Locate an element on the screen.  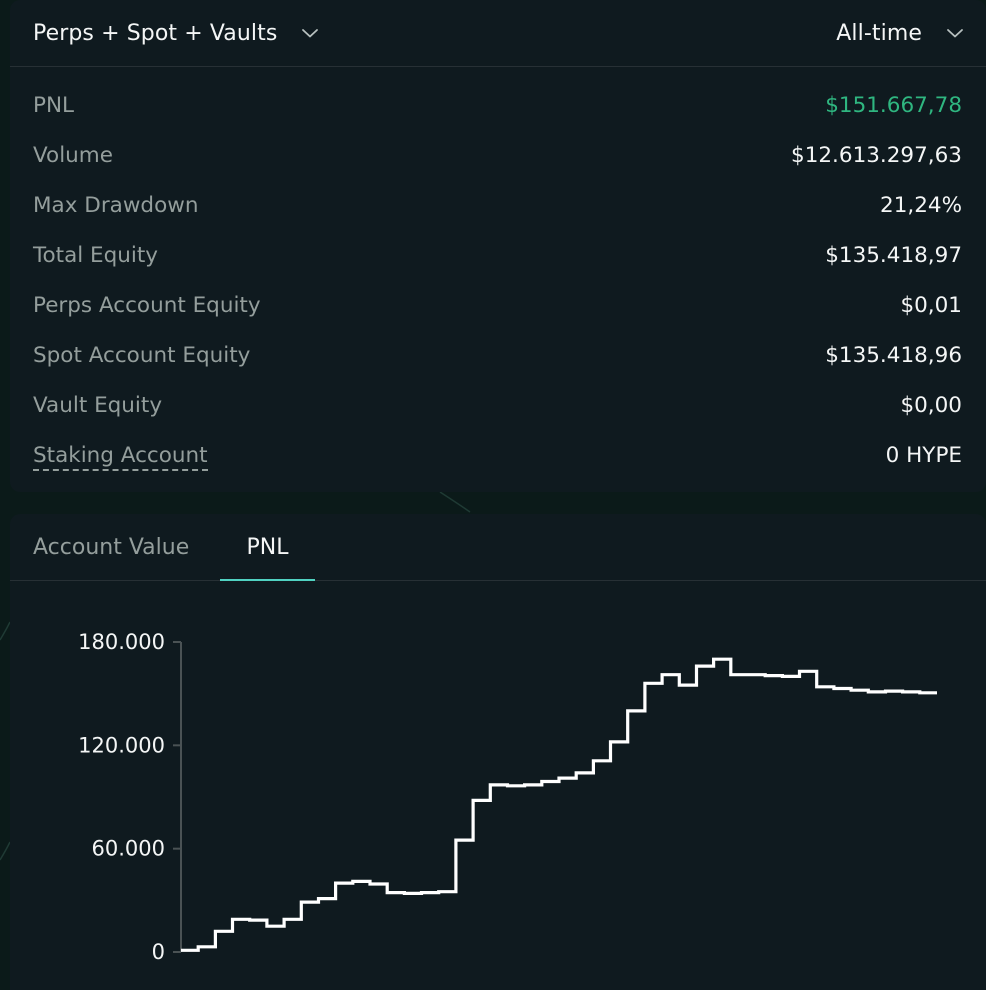
stat-label: Perps Account Equity is located at coordinates (147, 305).